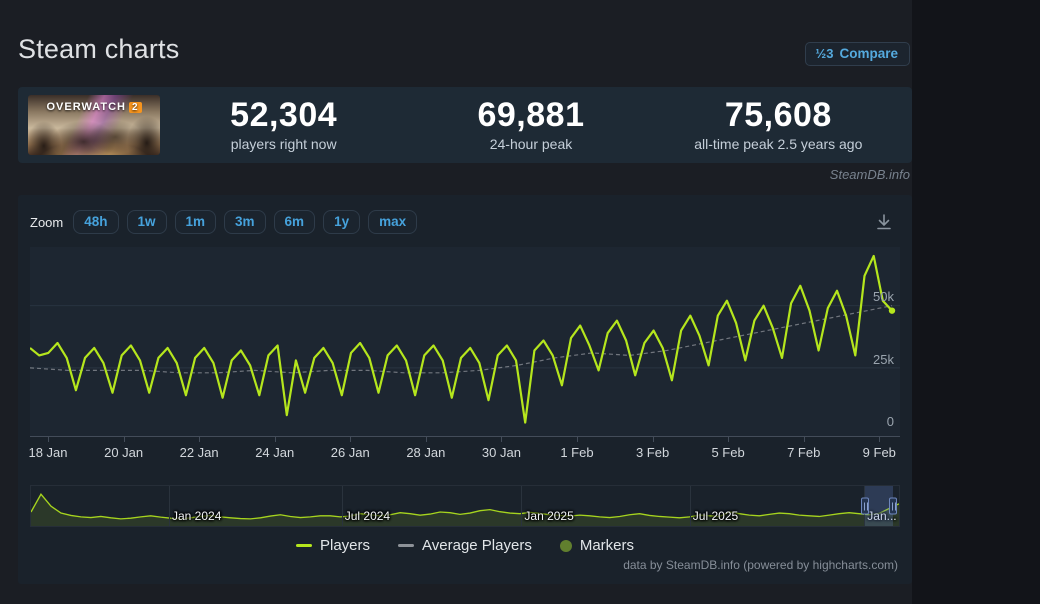 This screenshot has width=1040, height=604. Describe the element at coordinates (199, 452) in the screenshot. I see `x-axis-label: 22 Jan` at that location.